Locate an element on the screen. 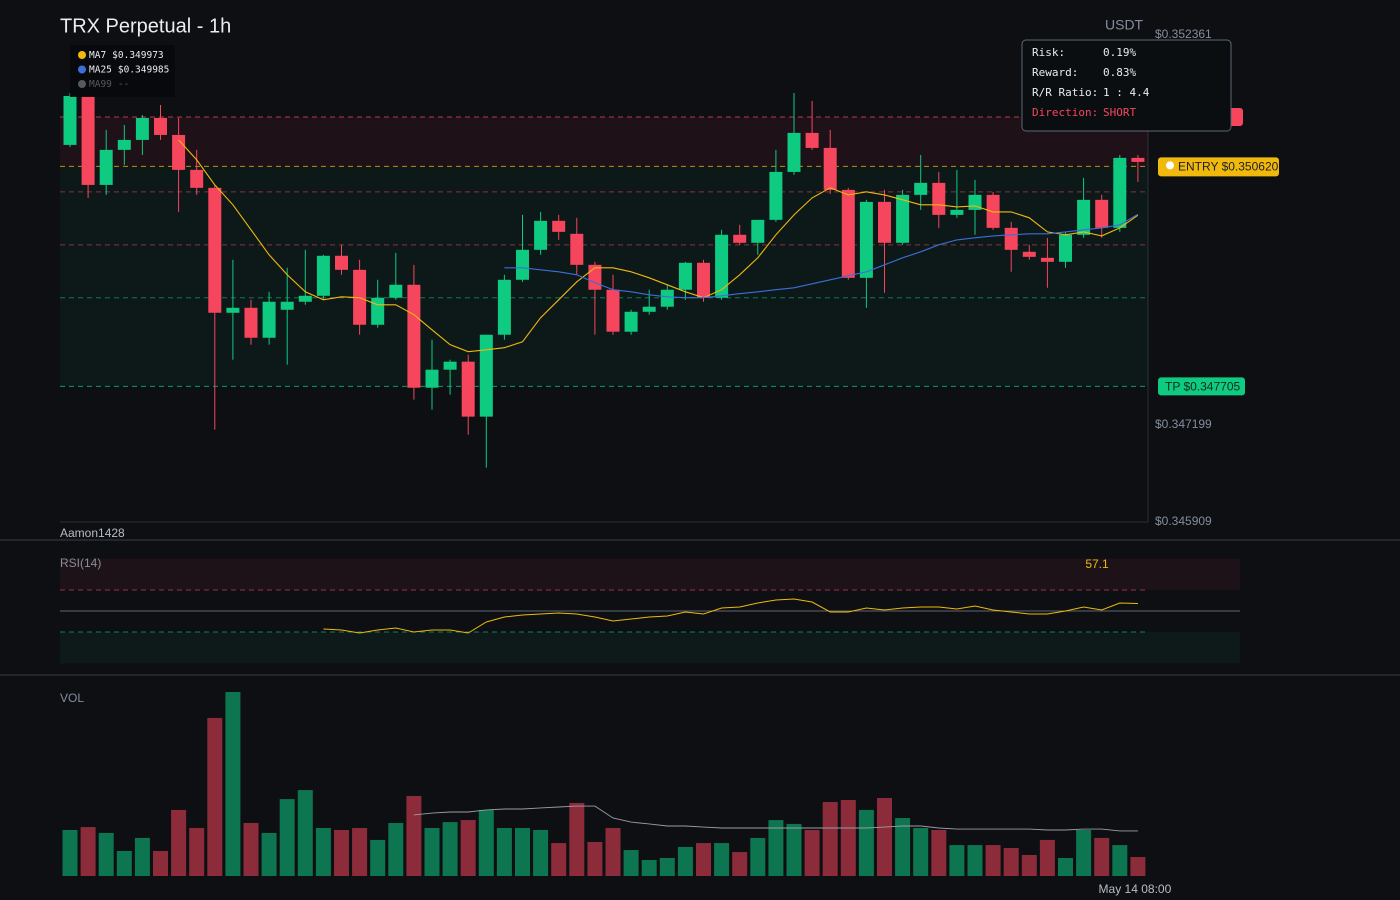 The height and width of the screenshot is (900, 1400). entry-tag is located at coordinates (1218, 167).